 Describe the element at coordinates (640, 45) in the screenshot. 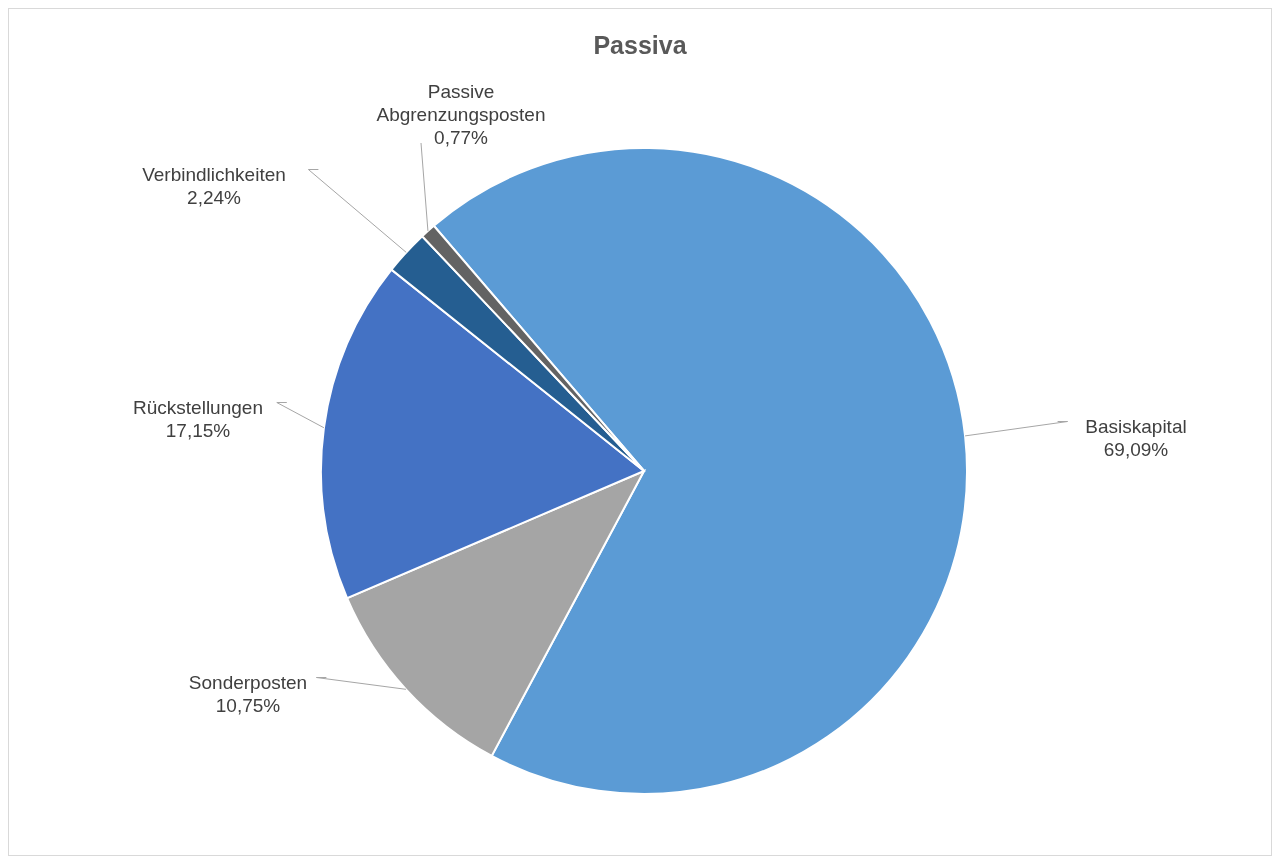

I see `chart-title: Passiva` at that location.